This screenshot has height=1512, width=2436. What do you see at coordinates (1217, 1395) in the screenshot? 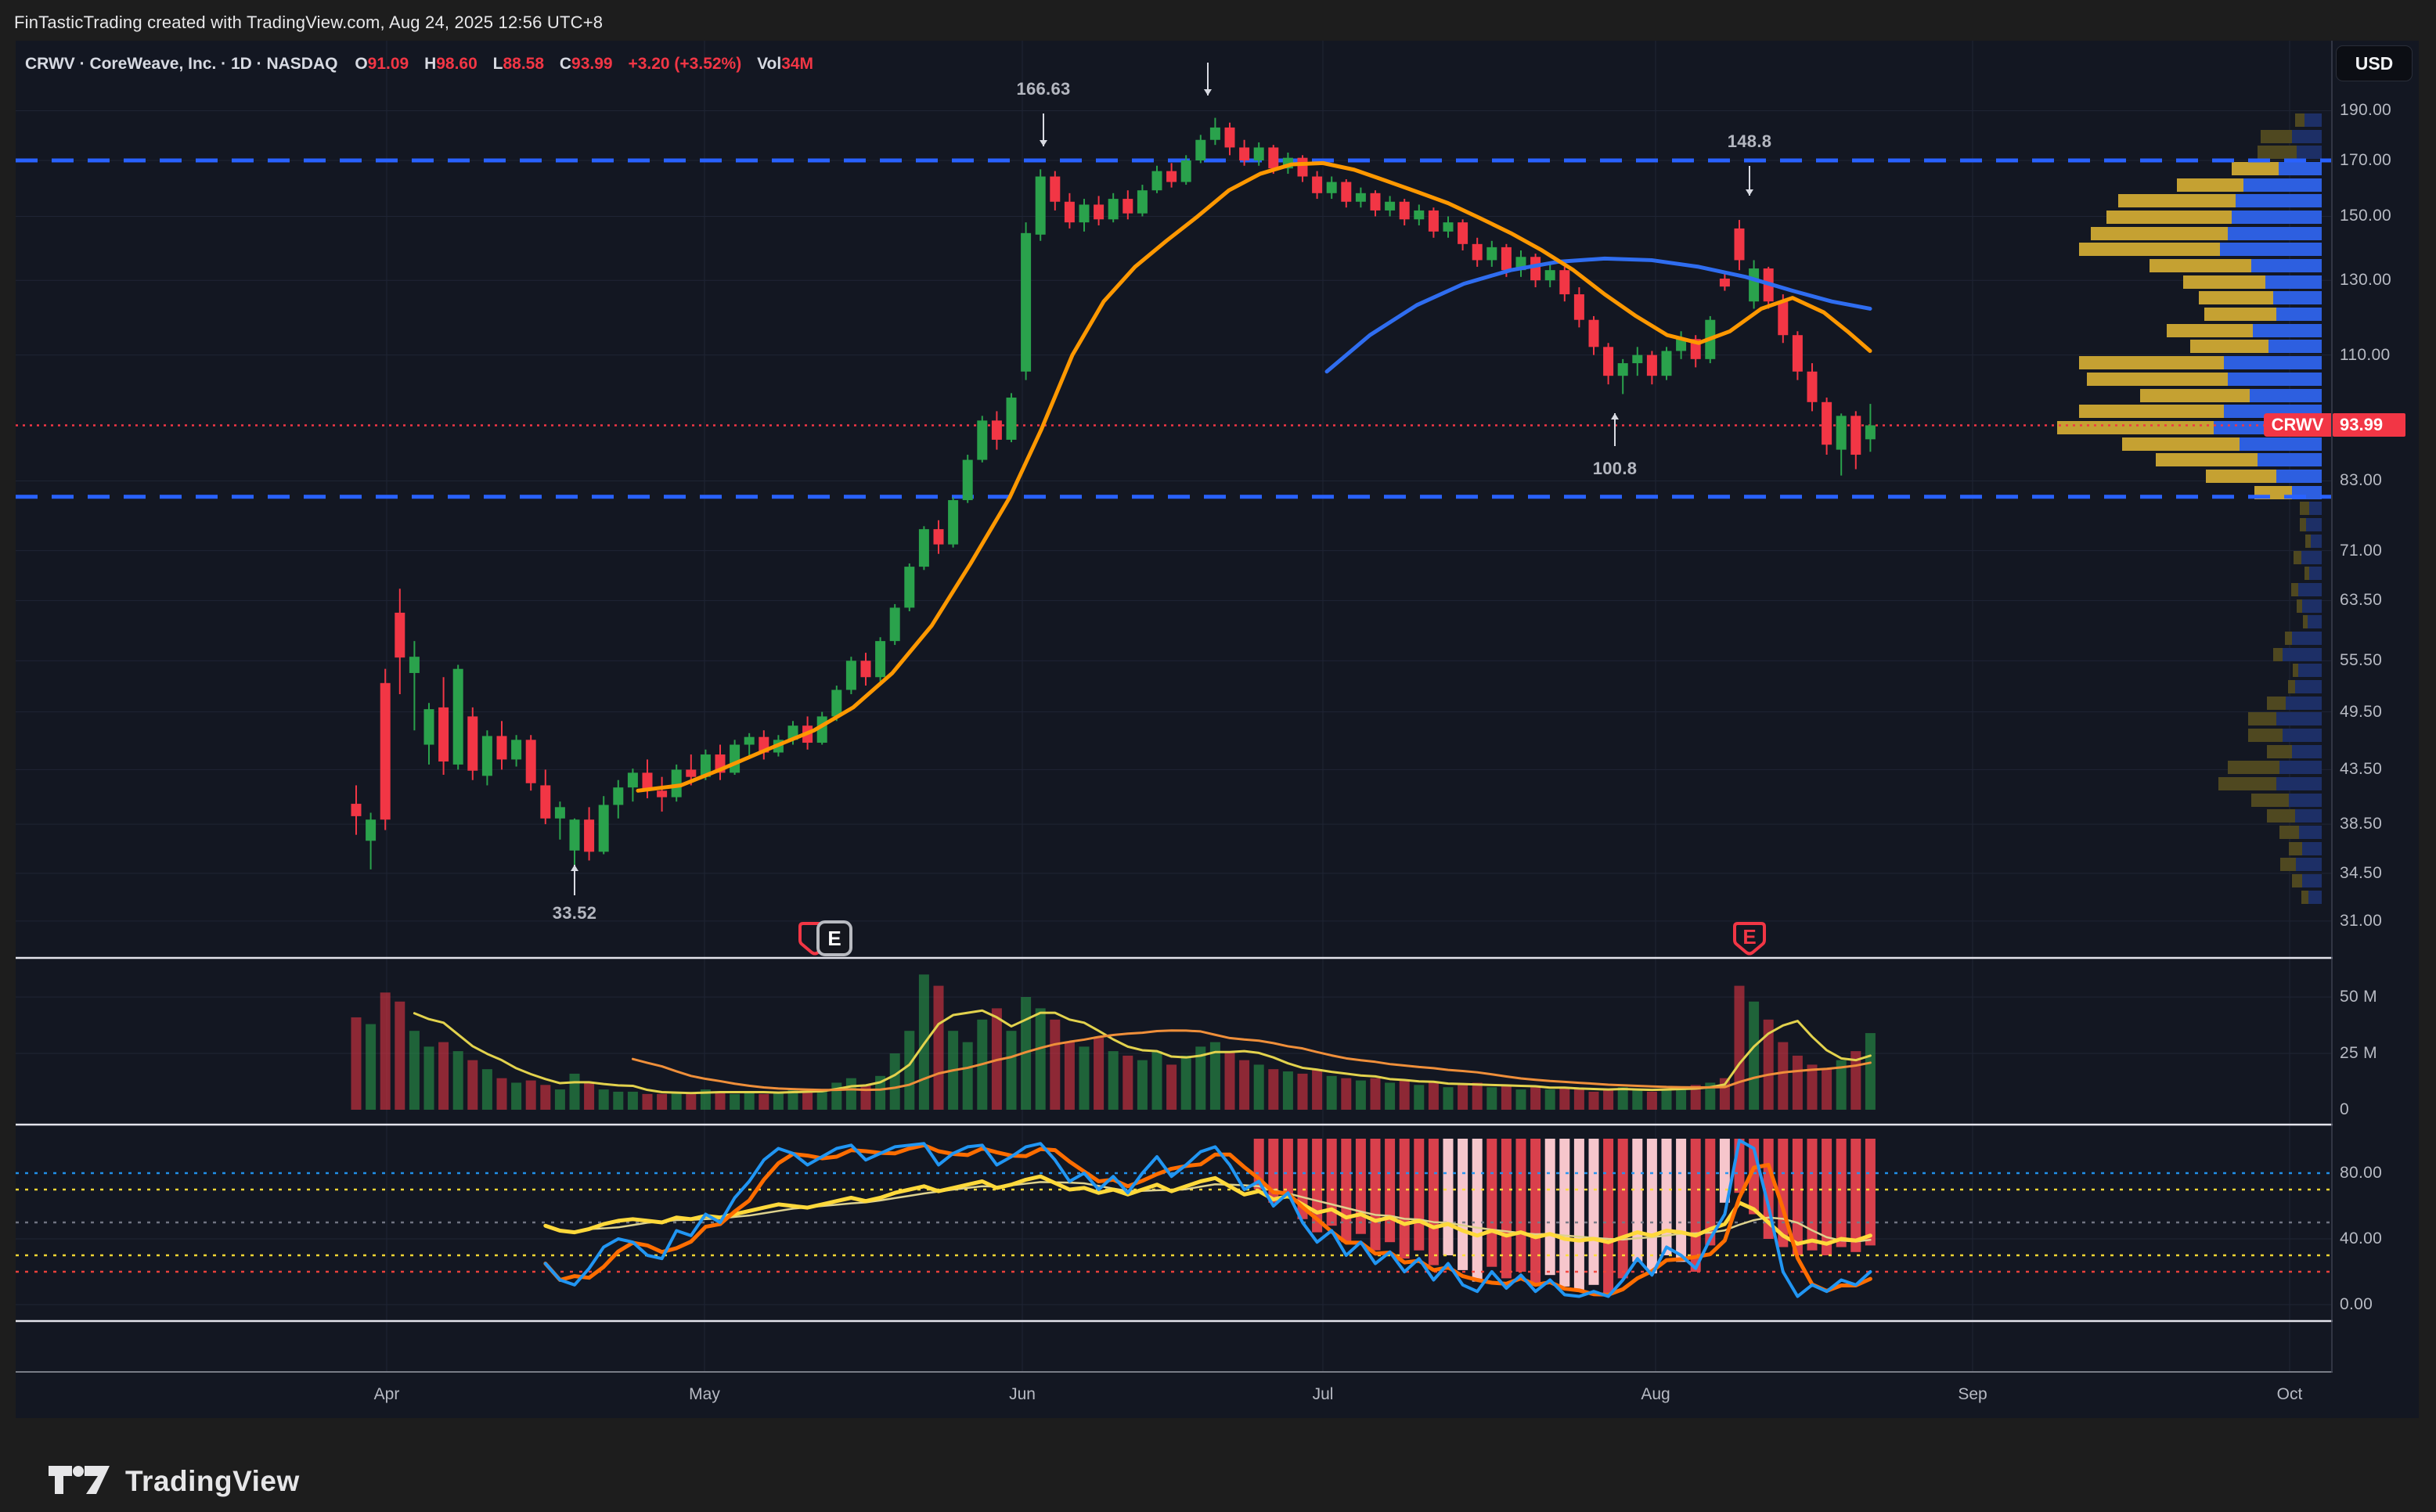
I see `time-axis: Apr May Jun Jul Aug Sep Oct` at bounding box center [1217, 1395].